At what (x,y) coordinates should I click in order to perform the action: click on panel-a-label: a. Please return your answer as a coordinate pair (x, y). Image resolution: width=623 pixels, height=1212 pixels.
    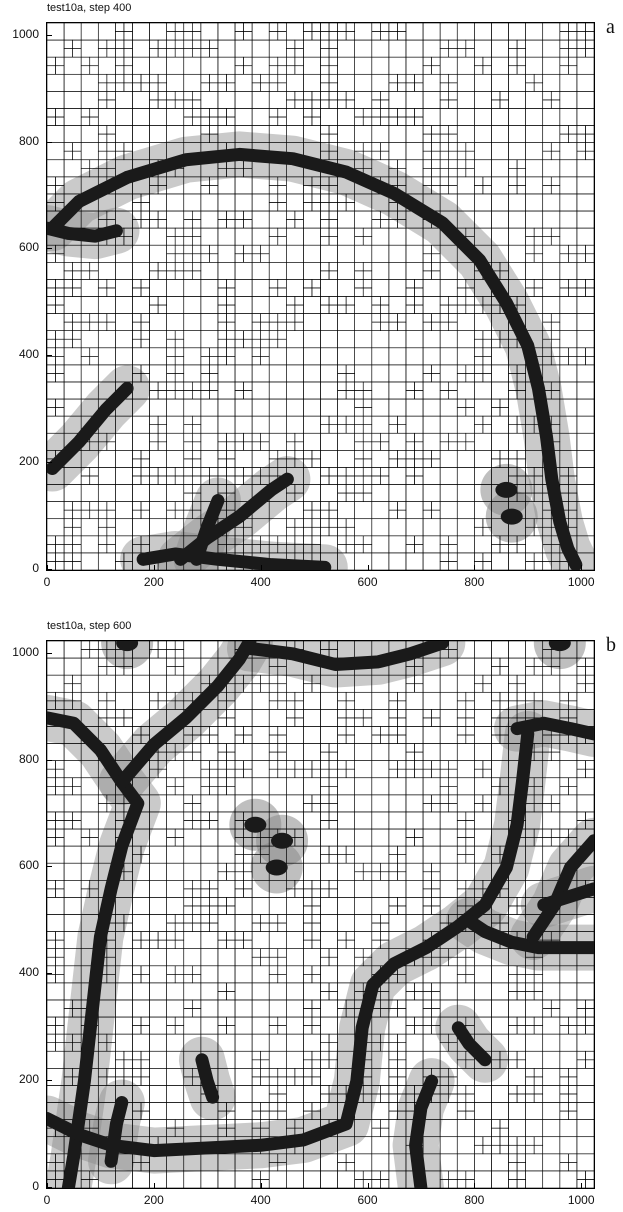
    Looking at the image, I should click on (610, 27).